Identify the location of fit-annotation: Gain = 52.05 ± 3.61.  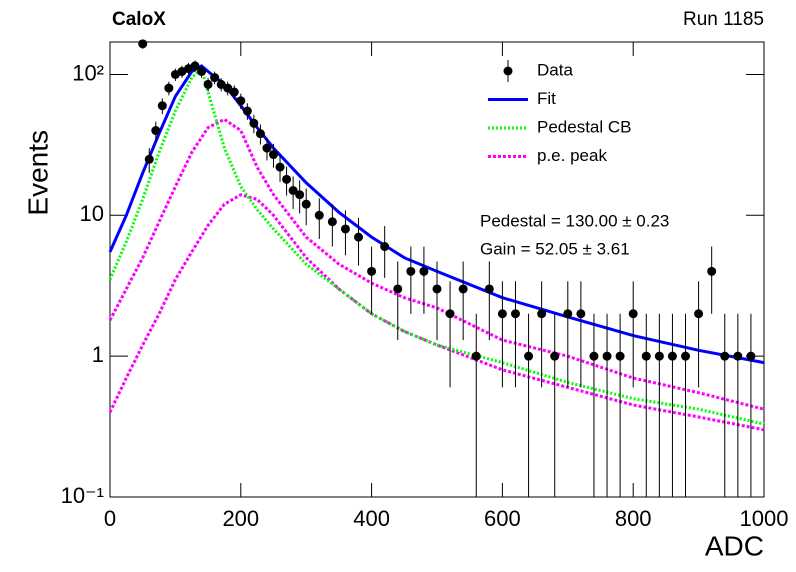
(555, 248).